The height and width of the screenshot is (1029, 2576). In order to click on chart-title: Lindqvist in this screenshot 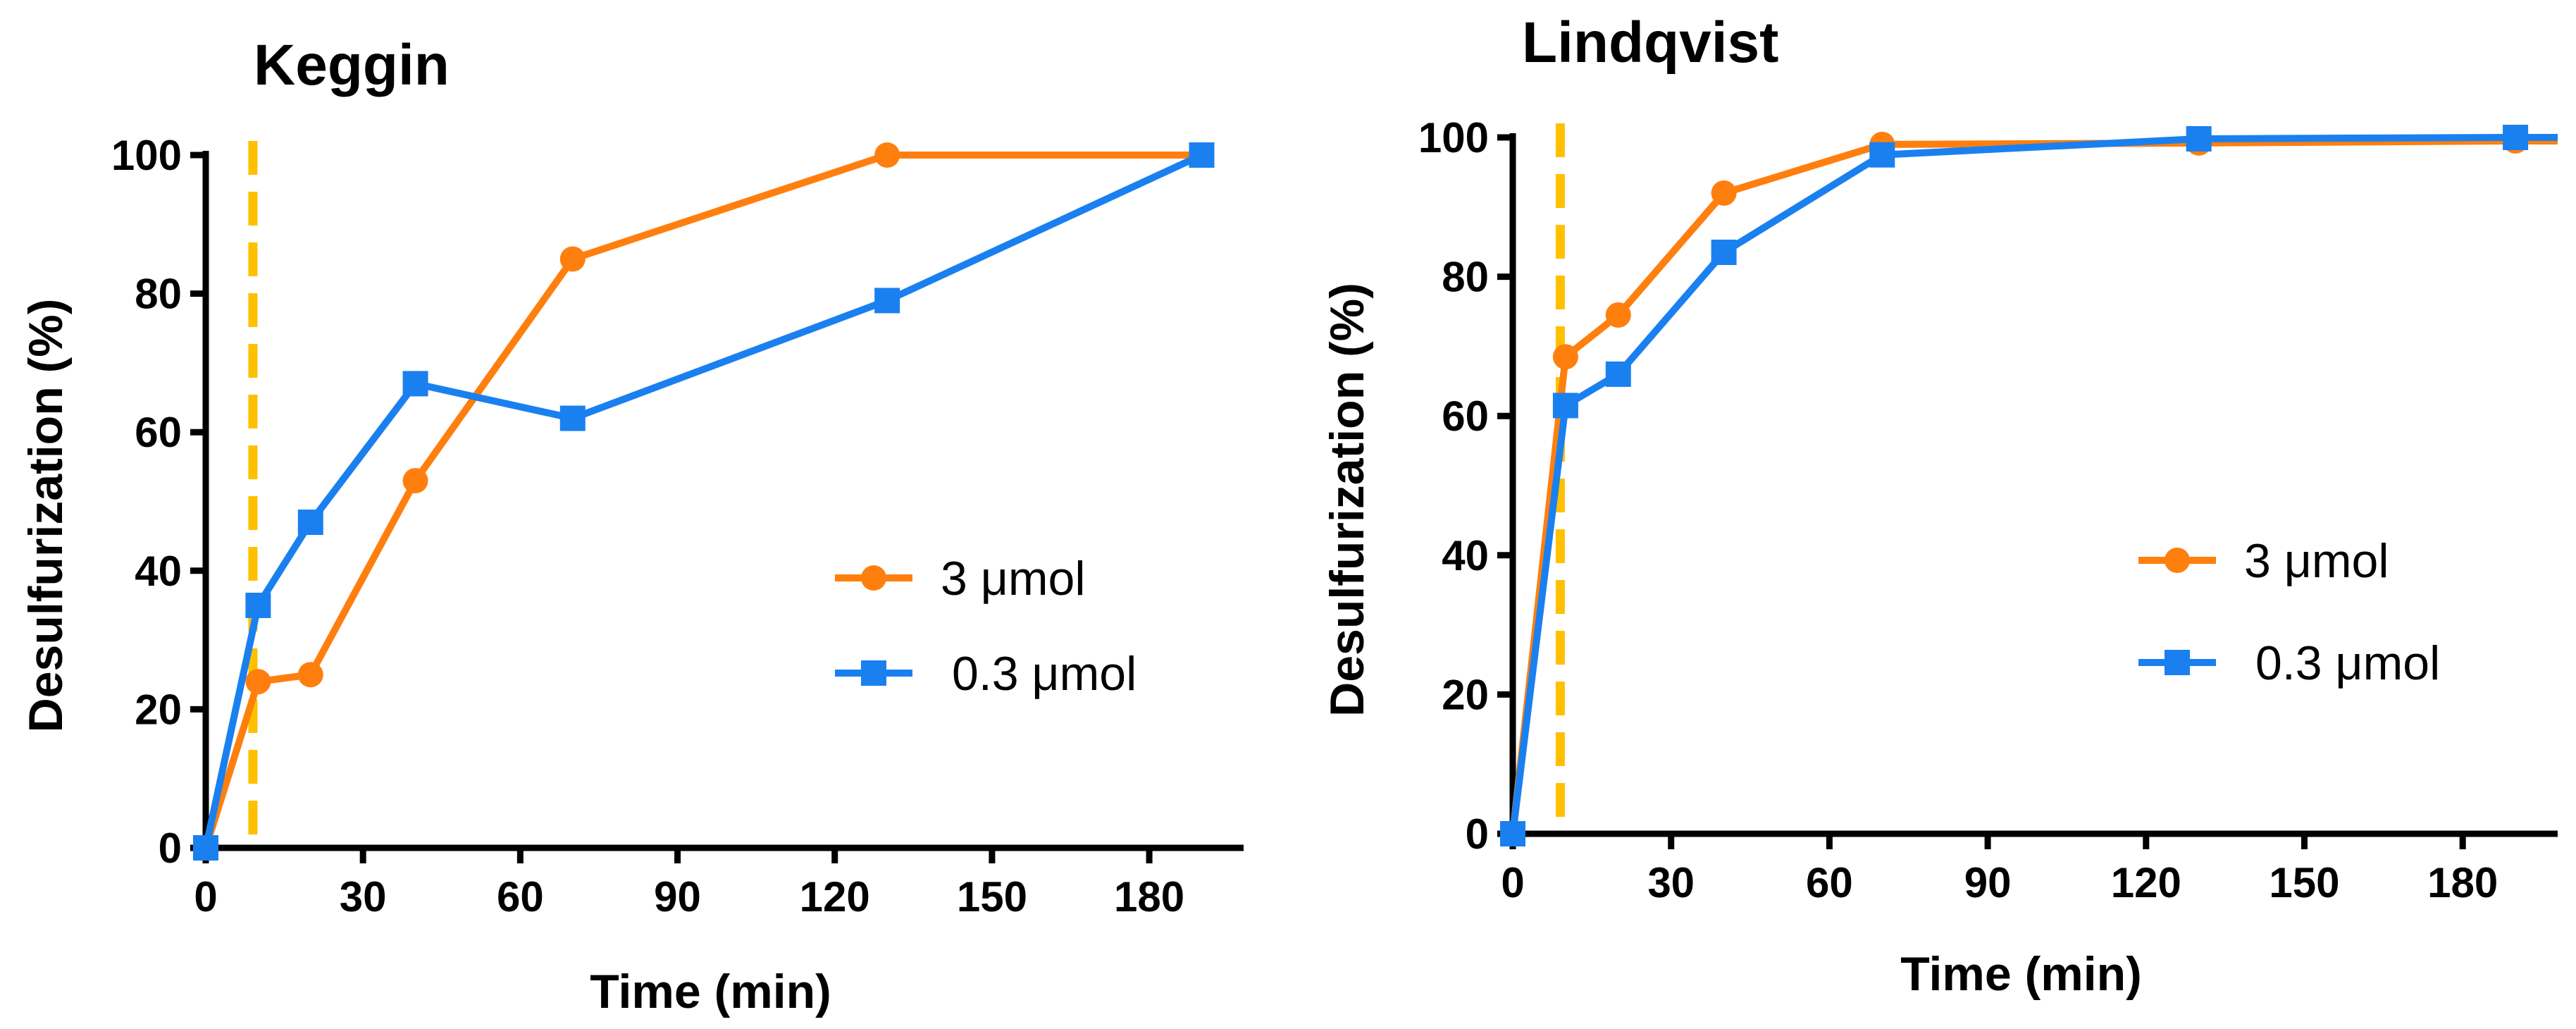, I will do `click(1650, 43)`.